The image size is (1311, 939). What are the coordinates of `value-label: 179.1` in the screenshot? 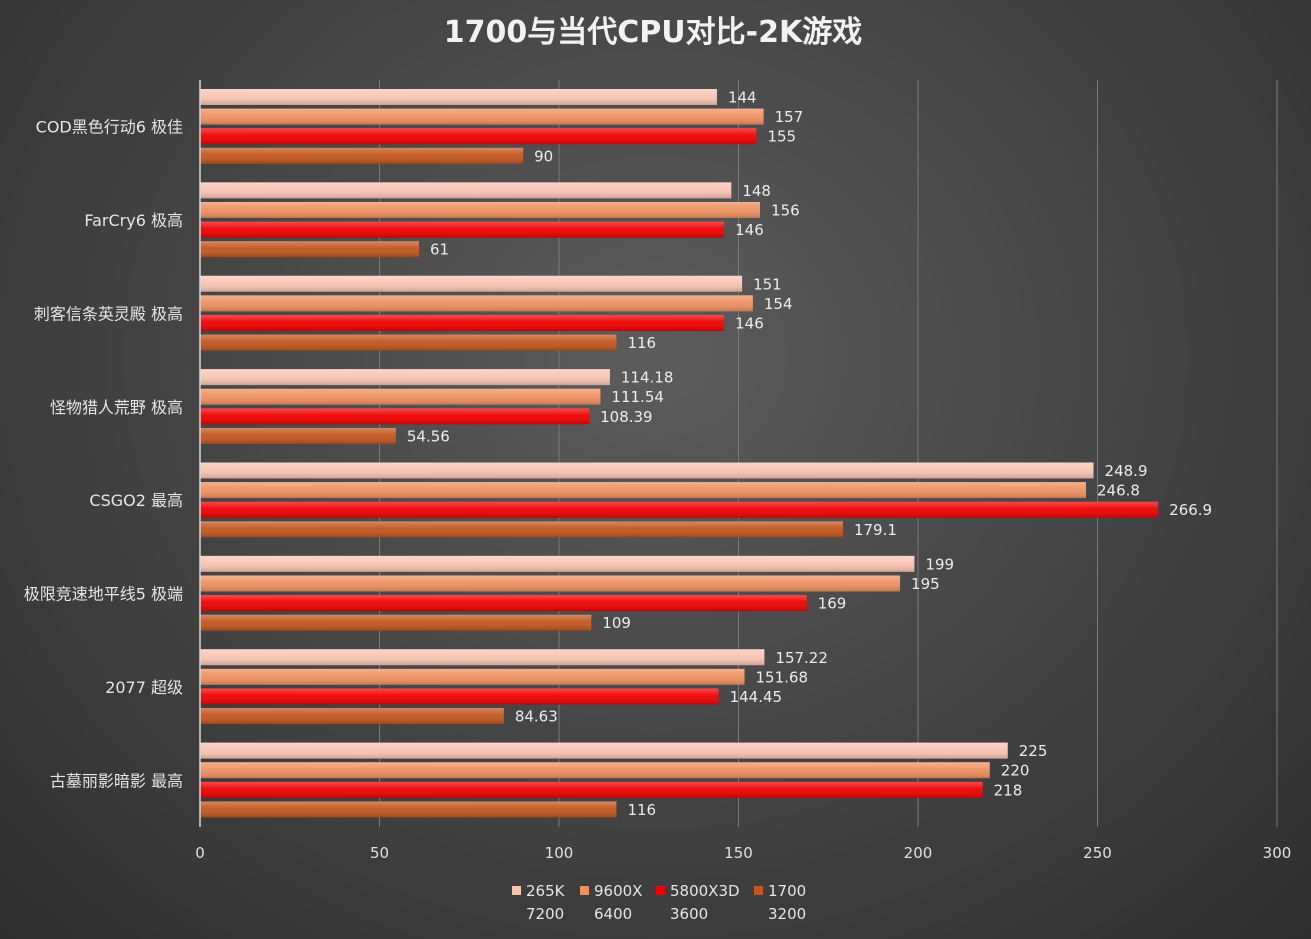 It's located at (875, 530).